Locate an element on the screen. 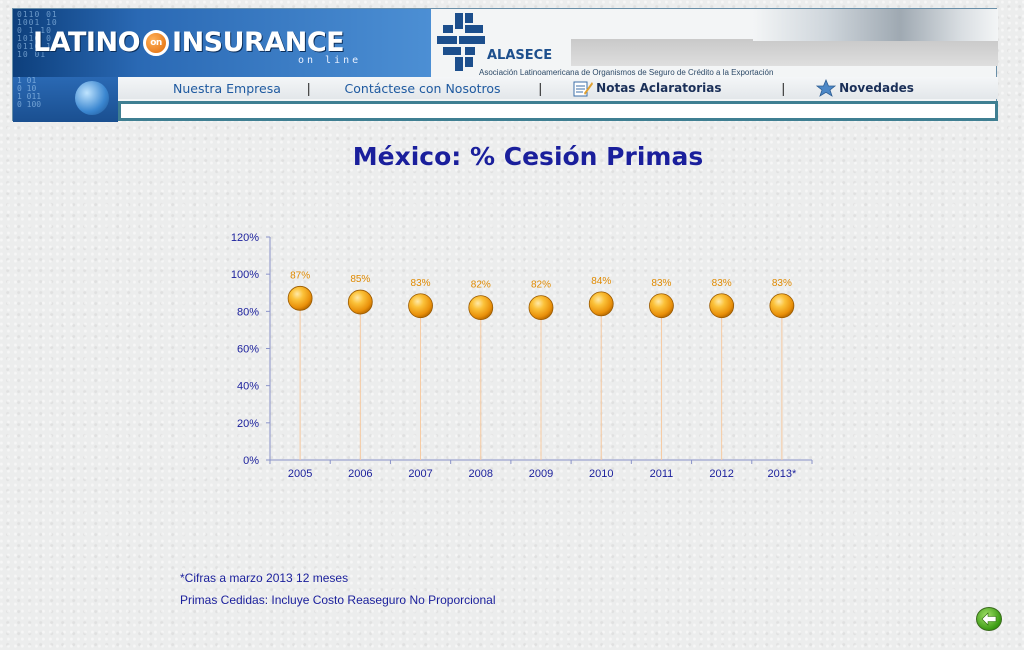  back-arrow-icon is located at coordinates (989, 619).